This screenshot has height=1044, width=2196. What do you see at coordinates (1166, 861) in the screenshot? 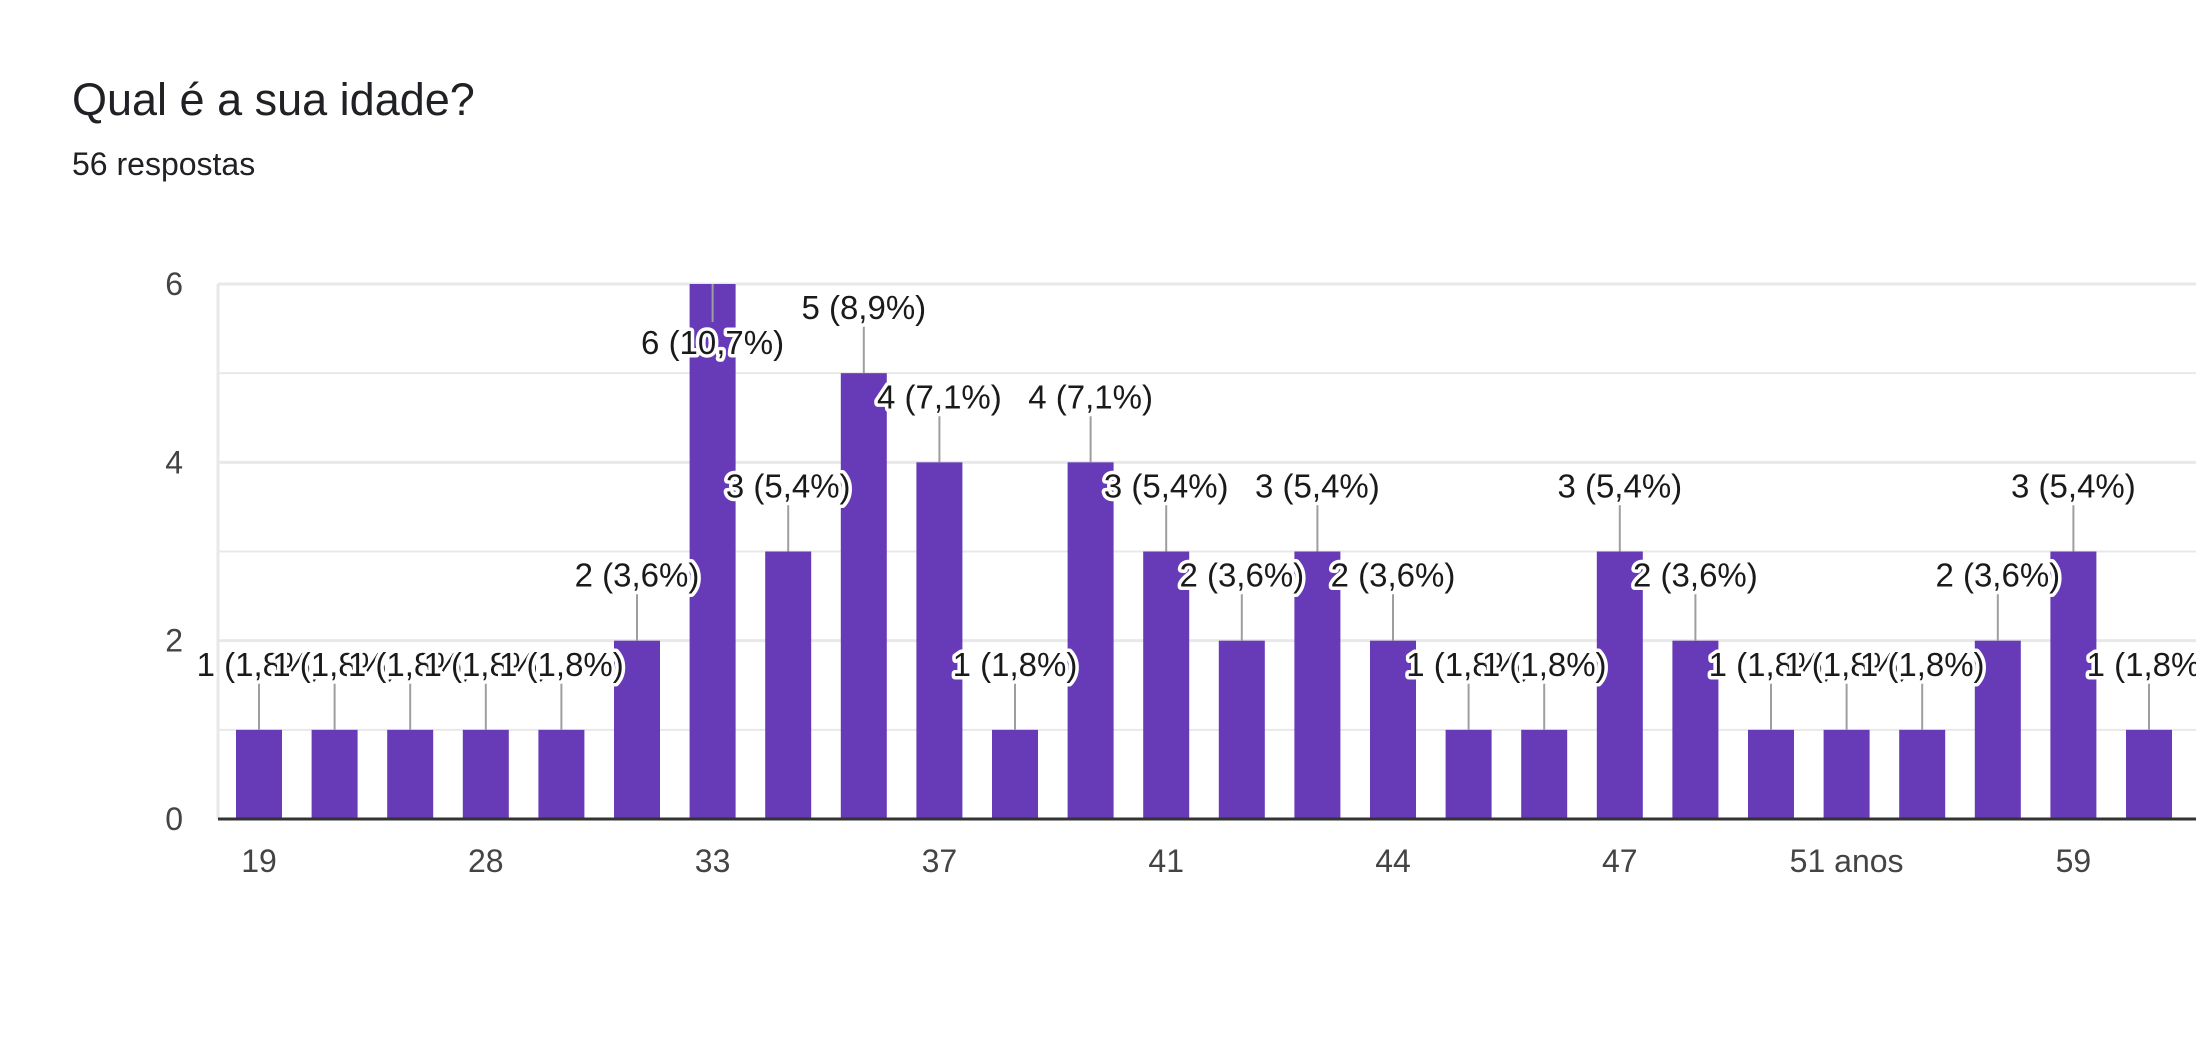
I see `x-tick-label: 41` at bounding box center [1166, 861].